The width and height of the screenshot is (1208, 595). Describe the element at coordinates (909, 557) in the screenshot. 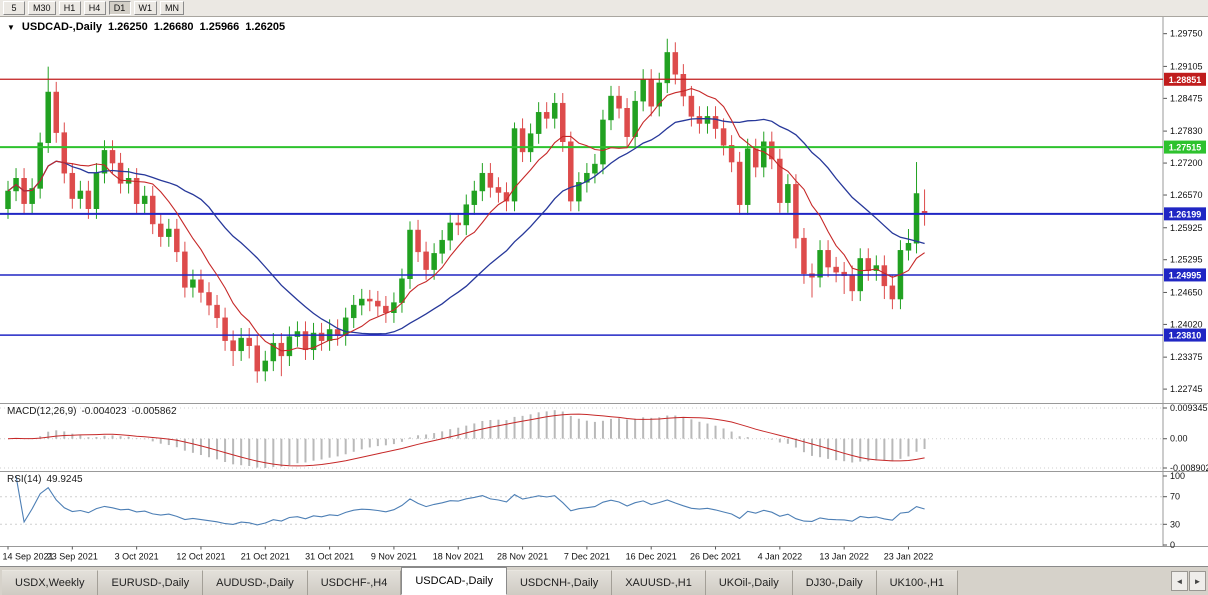

I see `svg-text: 23 Jan 2022` at that location.